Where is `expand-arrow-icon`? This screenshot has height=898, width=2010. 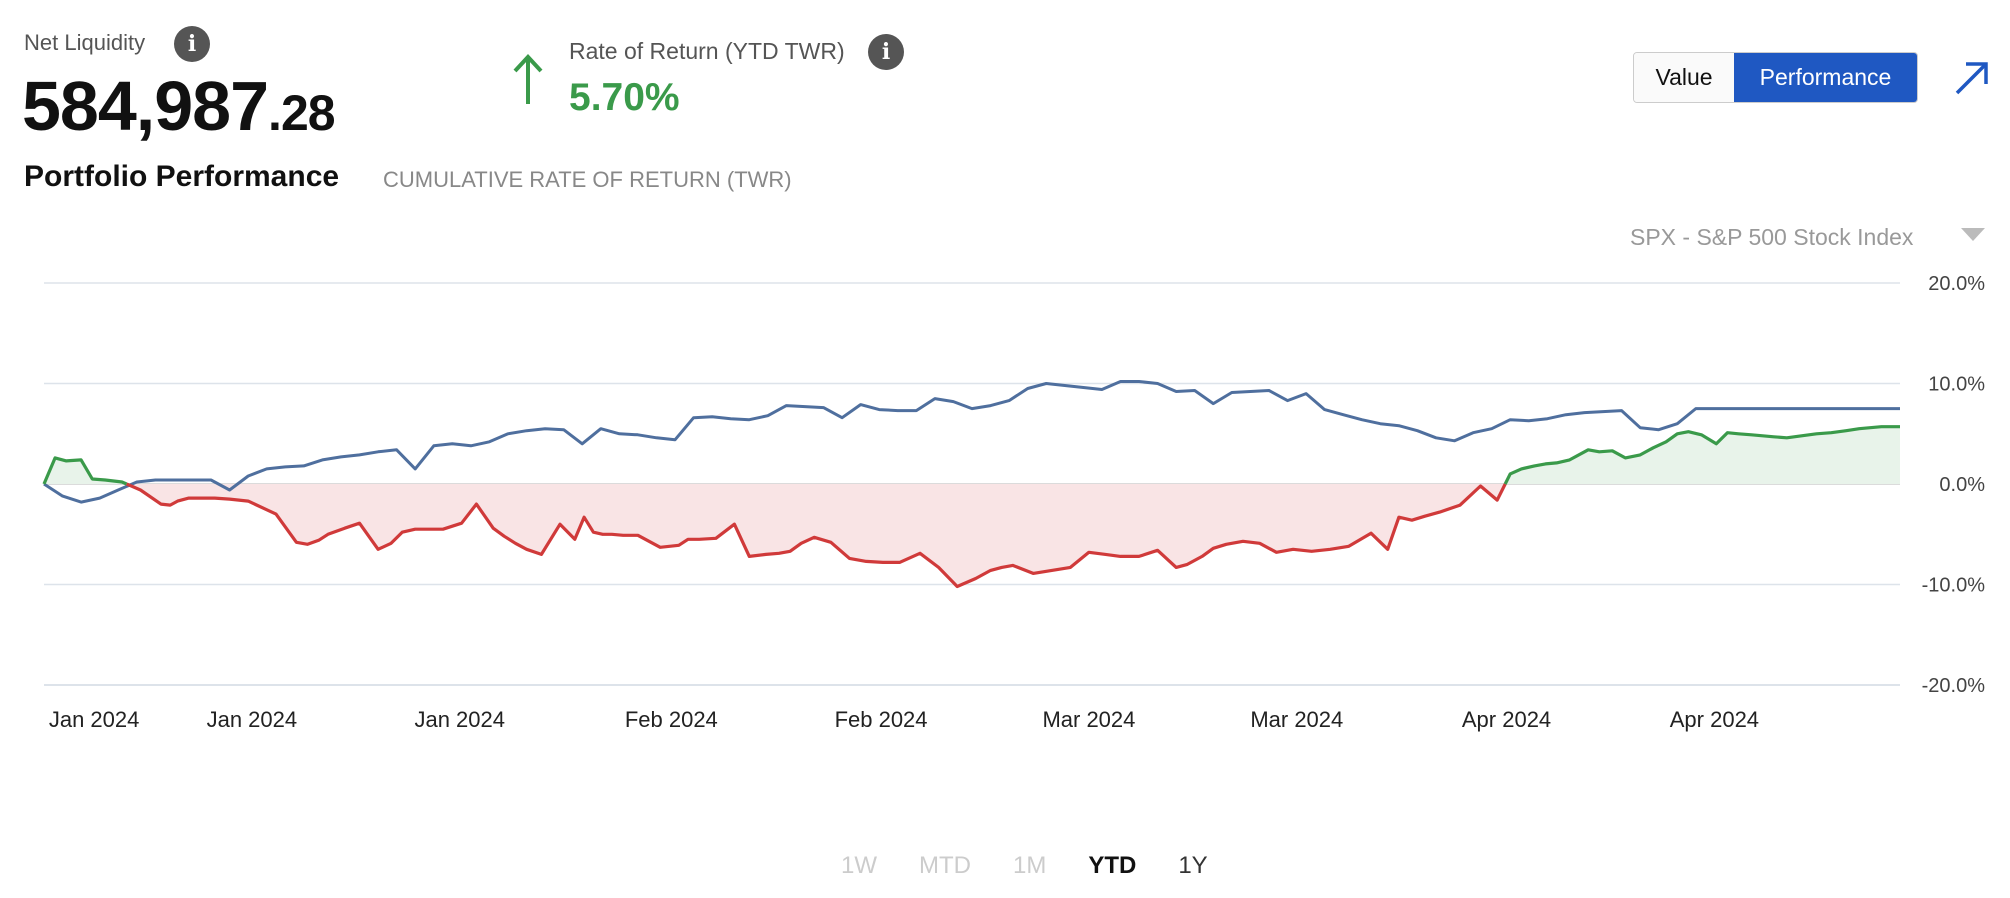 expand-arrow-icon is located at coordinates (1972, 78).